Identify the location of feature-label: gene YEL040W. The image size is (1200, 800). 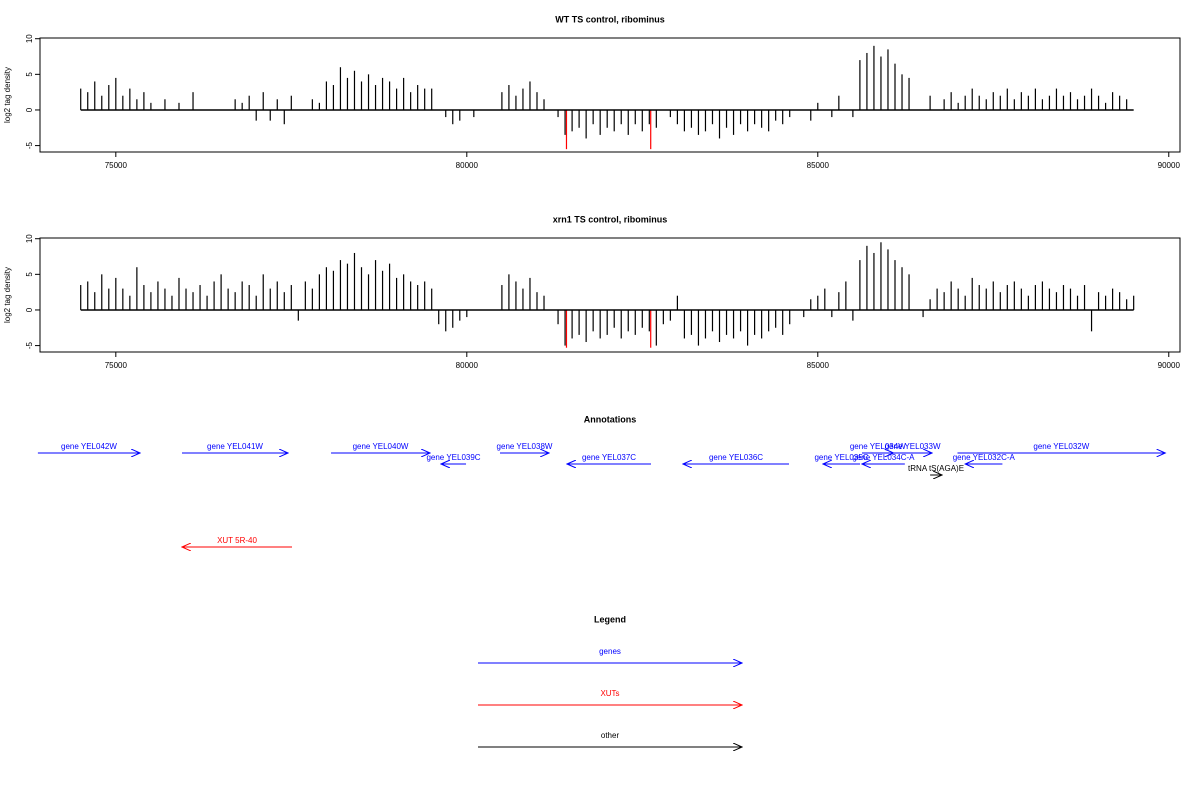
(381, 446).